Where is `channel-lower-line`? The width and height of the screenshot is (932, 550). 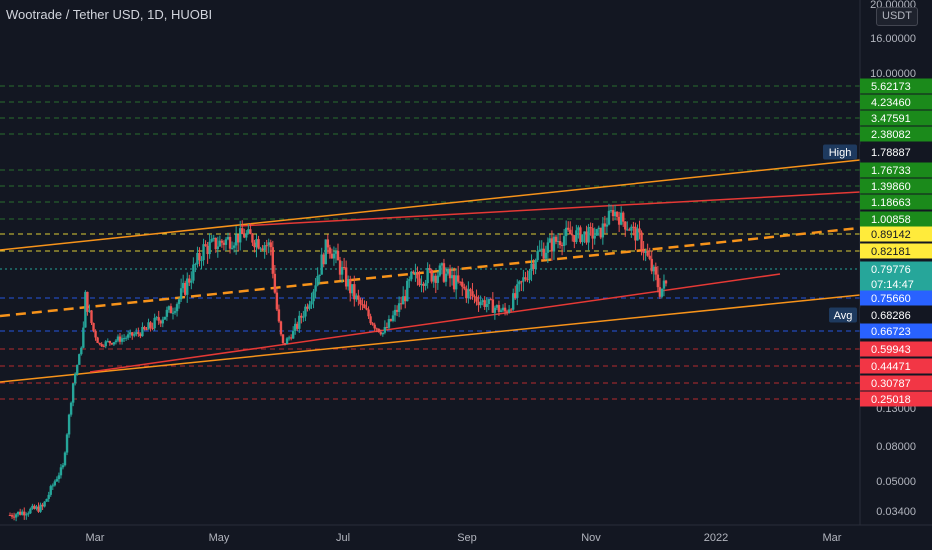 channel-lower-line is located at coordinates (430, 338).